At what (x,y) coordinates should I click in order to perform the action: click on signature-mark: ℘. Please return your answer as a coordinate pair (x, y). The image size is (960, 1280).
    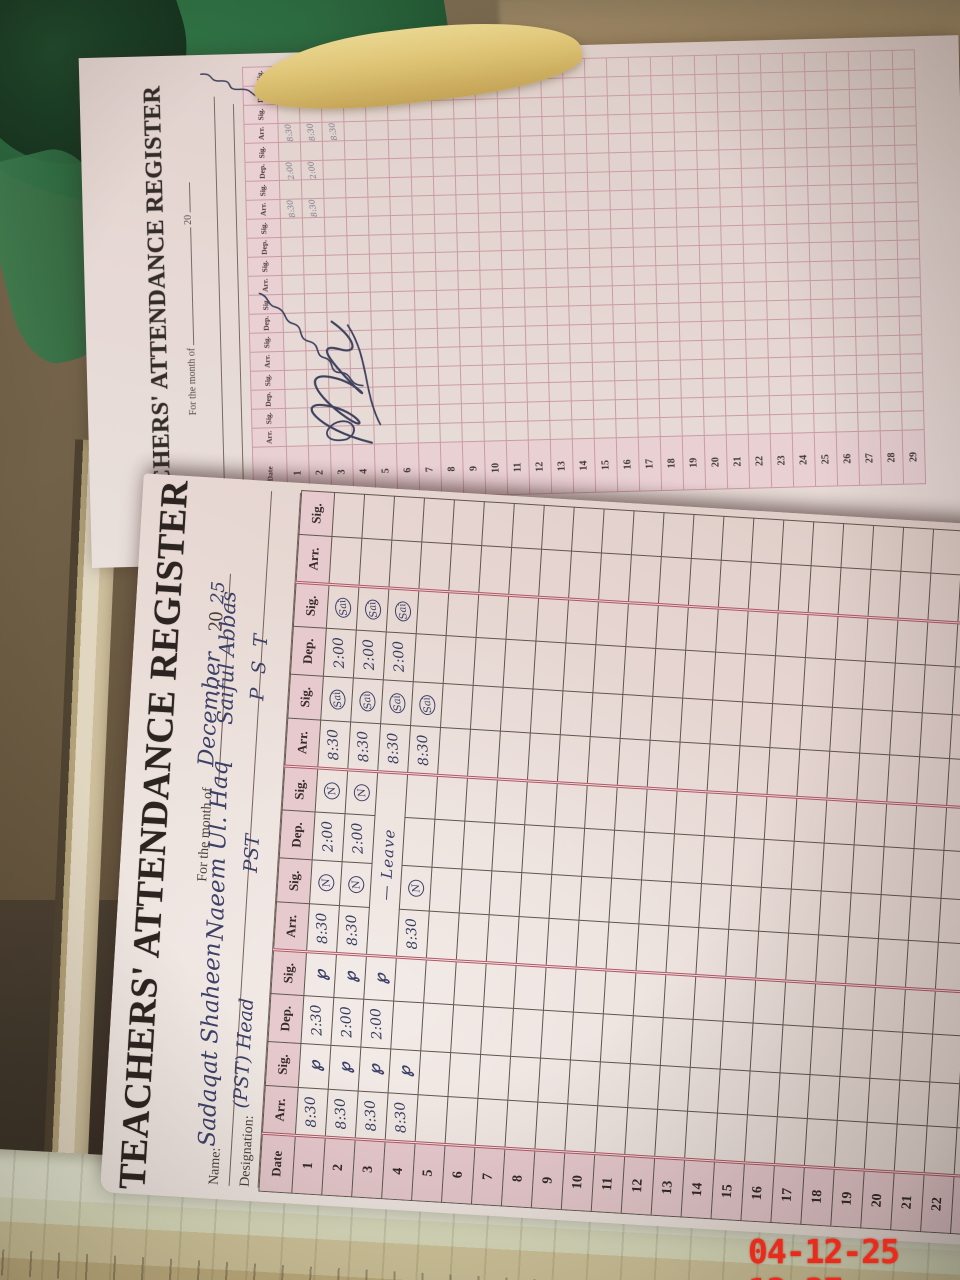
    Looking at the image, I should click on (319, 975).